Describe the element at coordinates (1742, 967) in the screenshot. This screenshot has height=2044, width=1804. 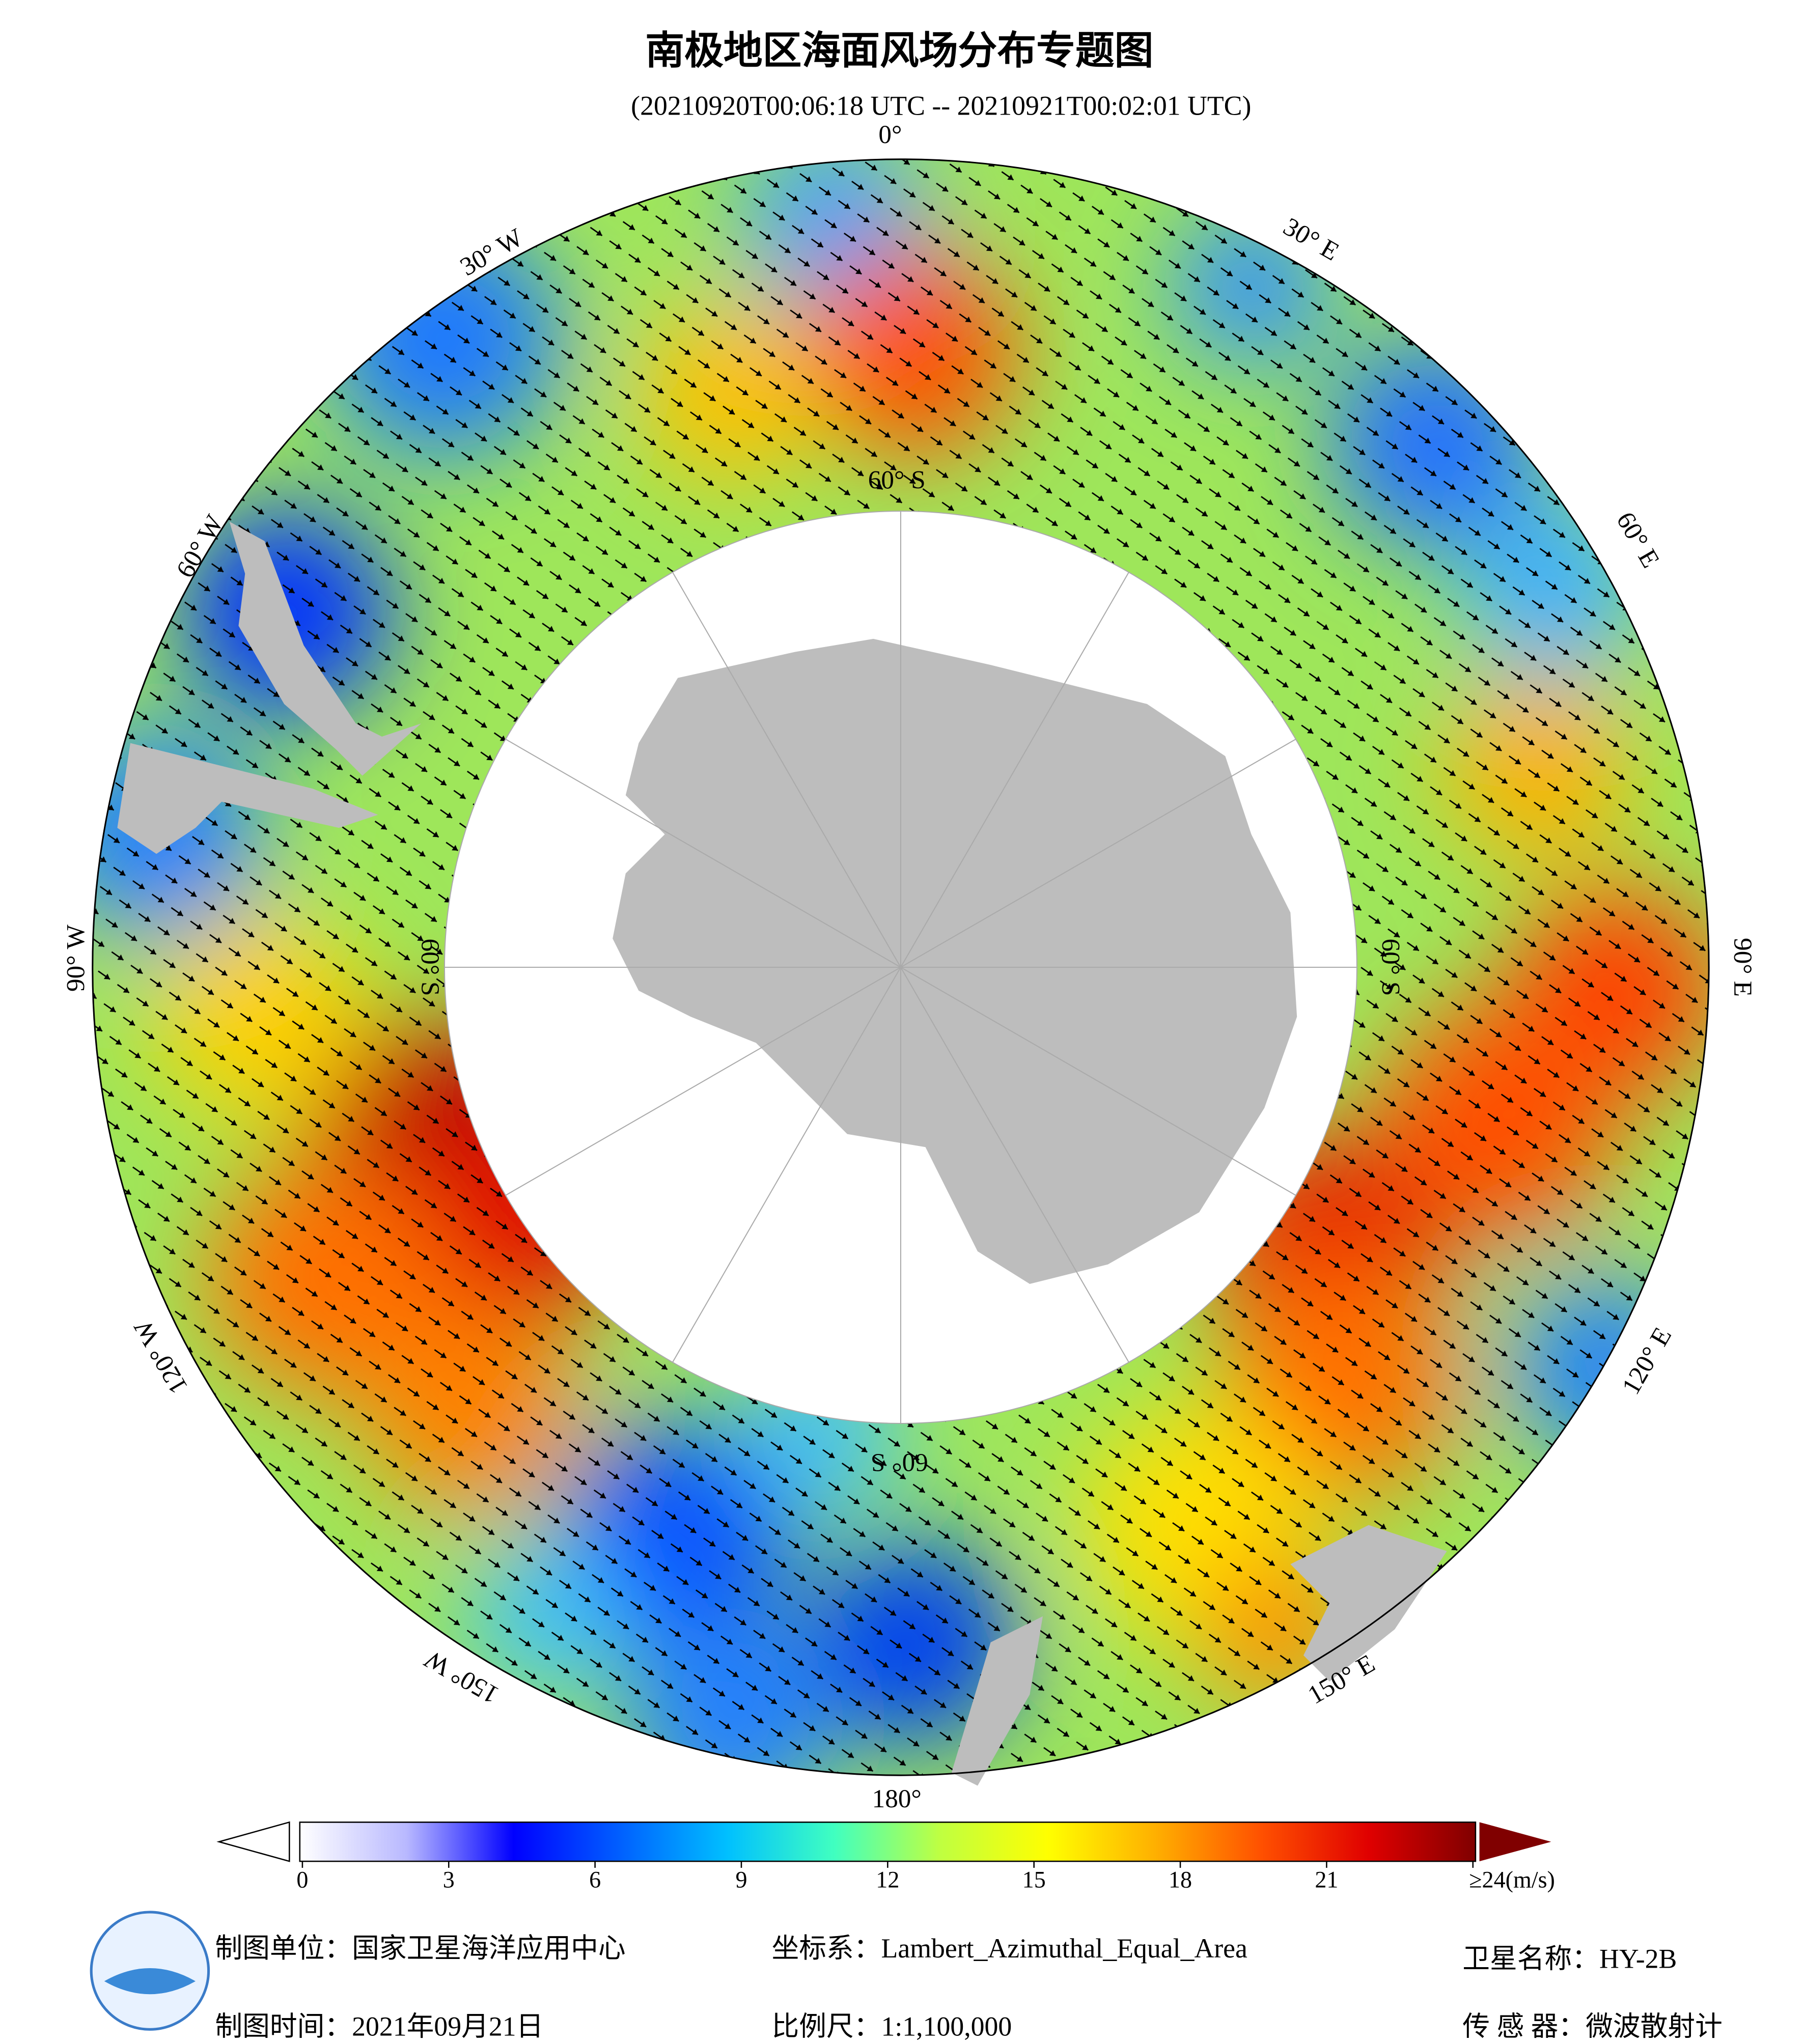
I see `lon-label: 90° E` at that location.